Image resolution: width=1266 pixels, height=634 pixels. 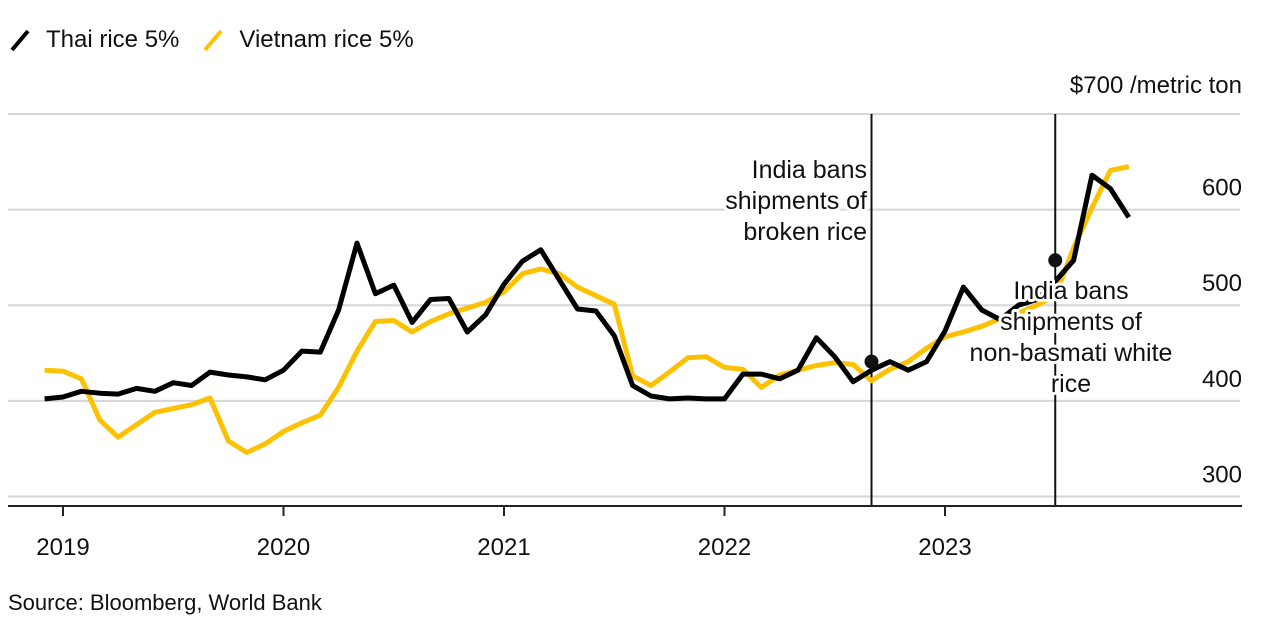 I want to click on annotation-label-halo-2-3: non-basmati white, so click(x=1071, y=353).